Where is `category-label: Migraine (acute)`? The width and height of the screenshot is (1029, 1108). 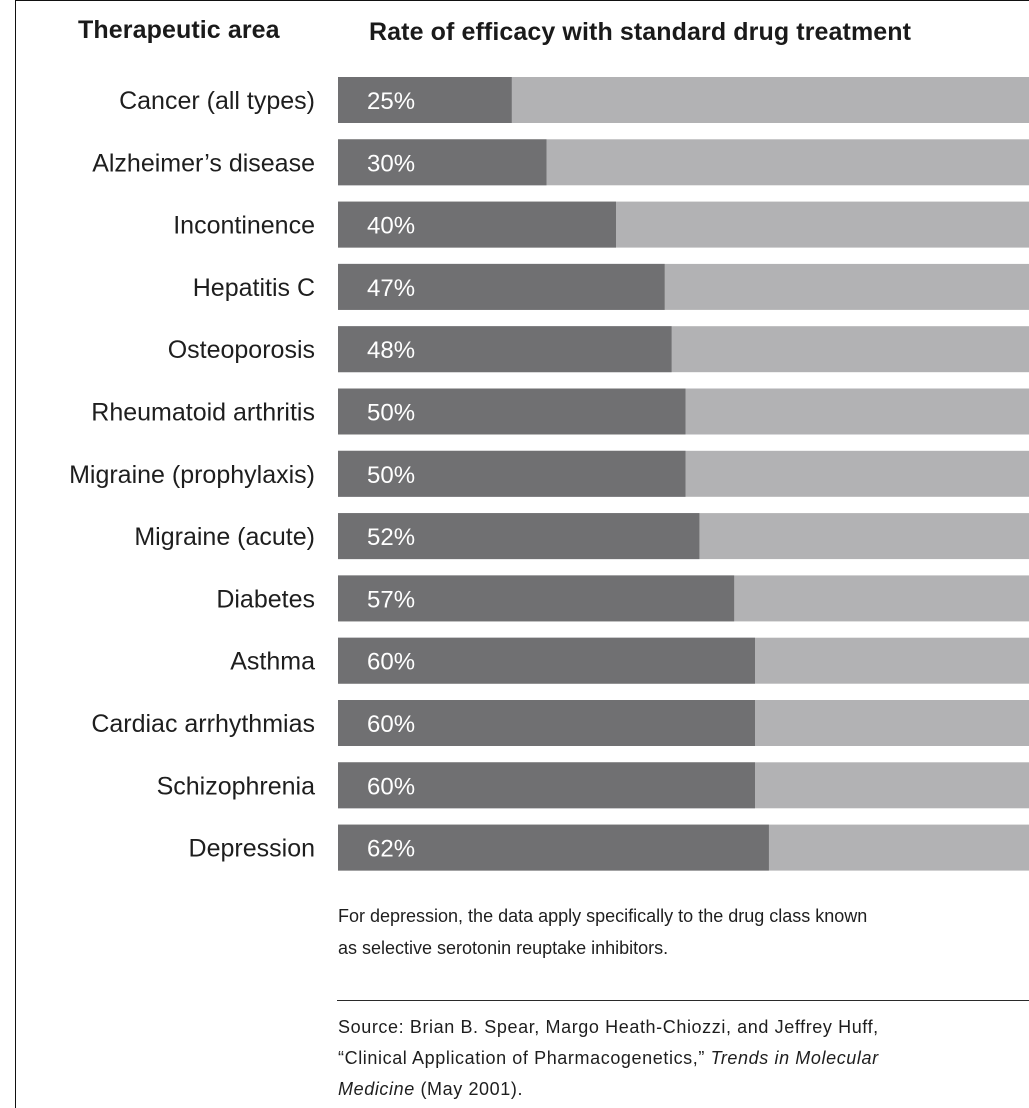 category-label: Migraine (acute) is located at coordinates (224, 537).